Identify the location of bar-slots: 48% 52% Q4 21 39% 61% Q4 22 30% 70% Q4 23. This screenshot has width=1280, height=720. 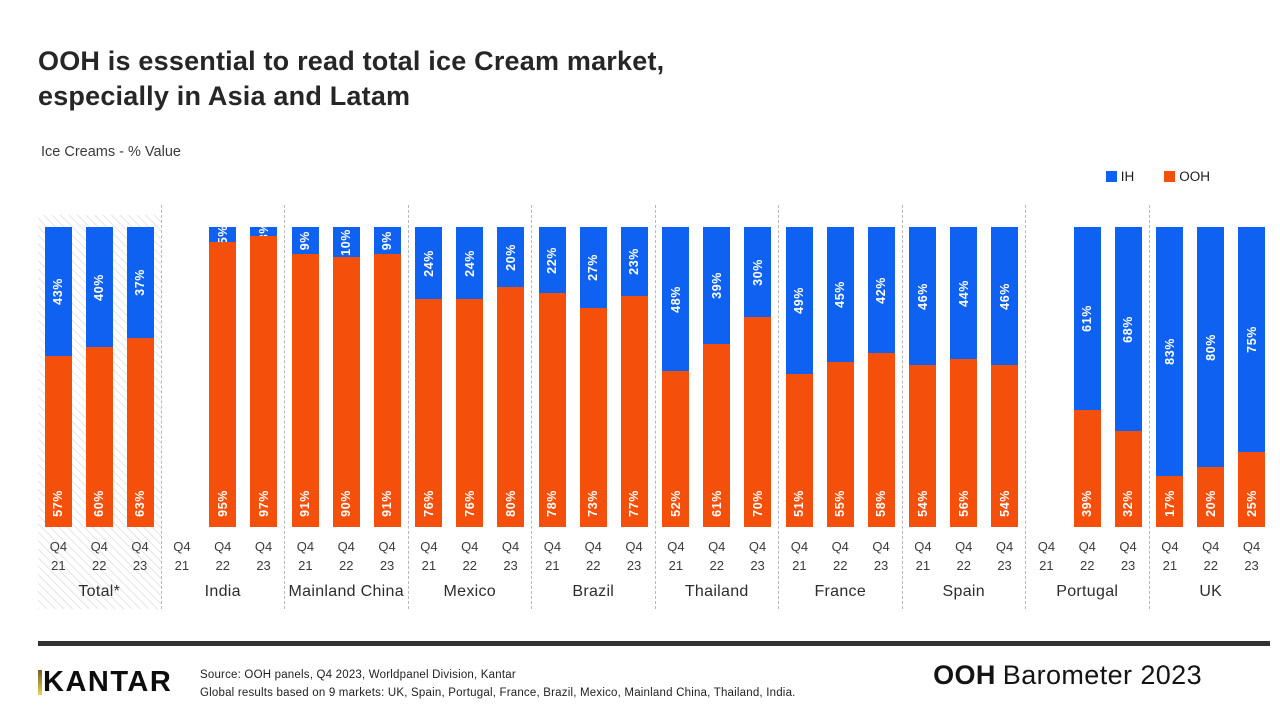
(717, 401).